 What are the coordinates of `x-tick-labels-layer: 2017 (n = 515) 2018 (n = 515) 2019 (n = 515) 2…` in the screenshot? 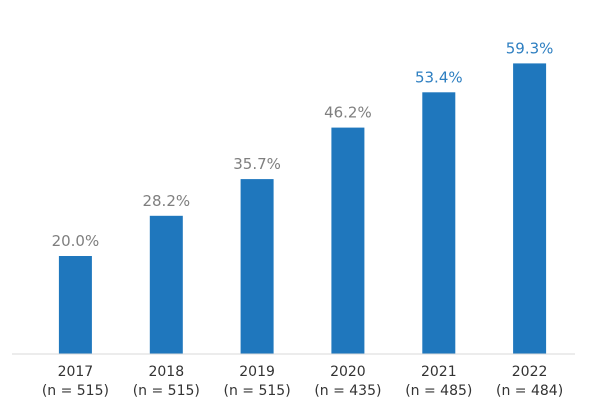 It's located at (302, 381).